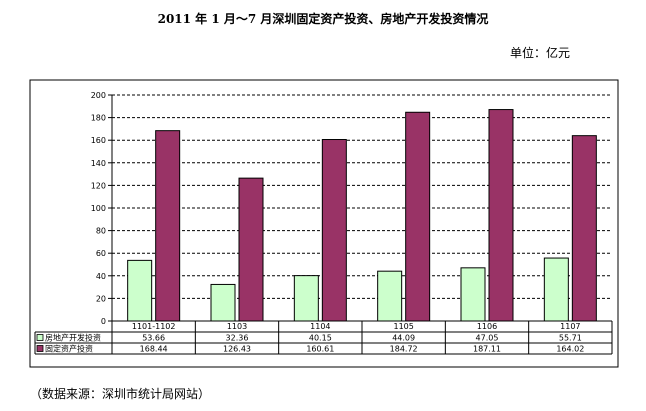 The width and height of the screenshot is (646, 411). I want to click on data-label: 55.71, so click(570, 338).